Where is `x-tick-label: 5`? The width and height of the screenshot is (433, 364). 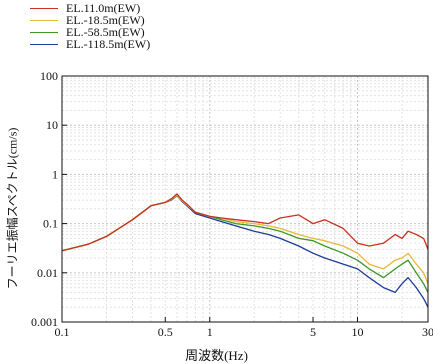
x-tick-label: 5 is located at coordinates (313, 332).